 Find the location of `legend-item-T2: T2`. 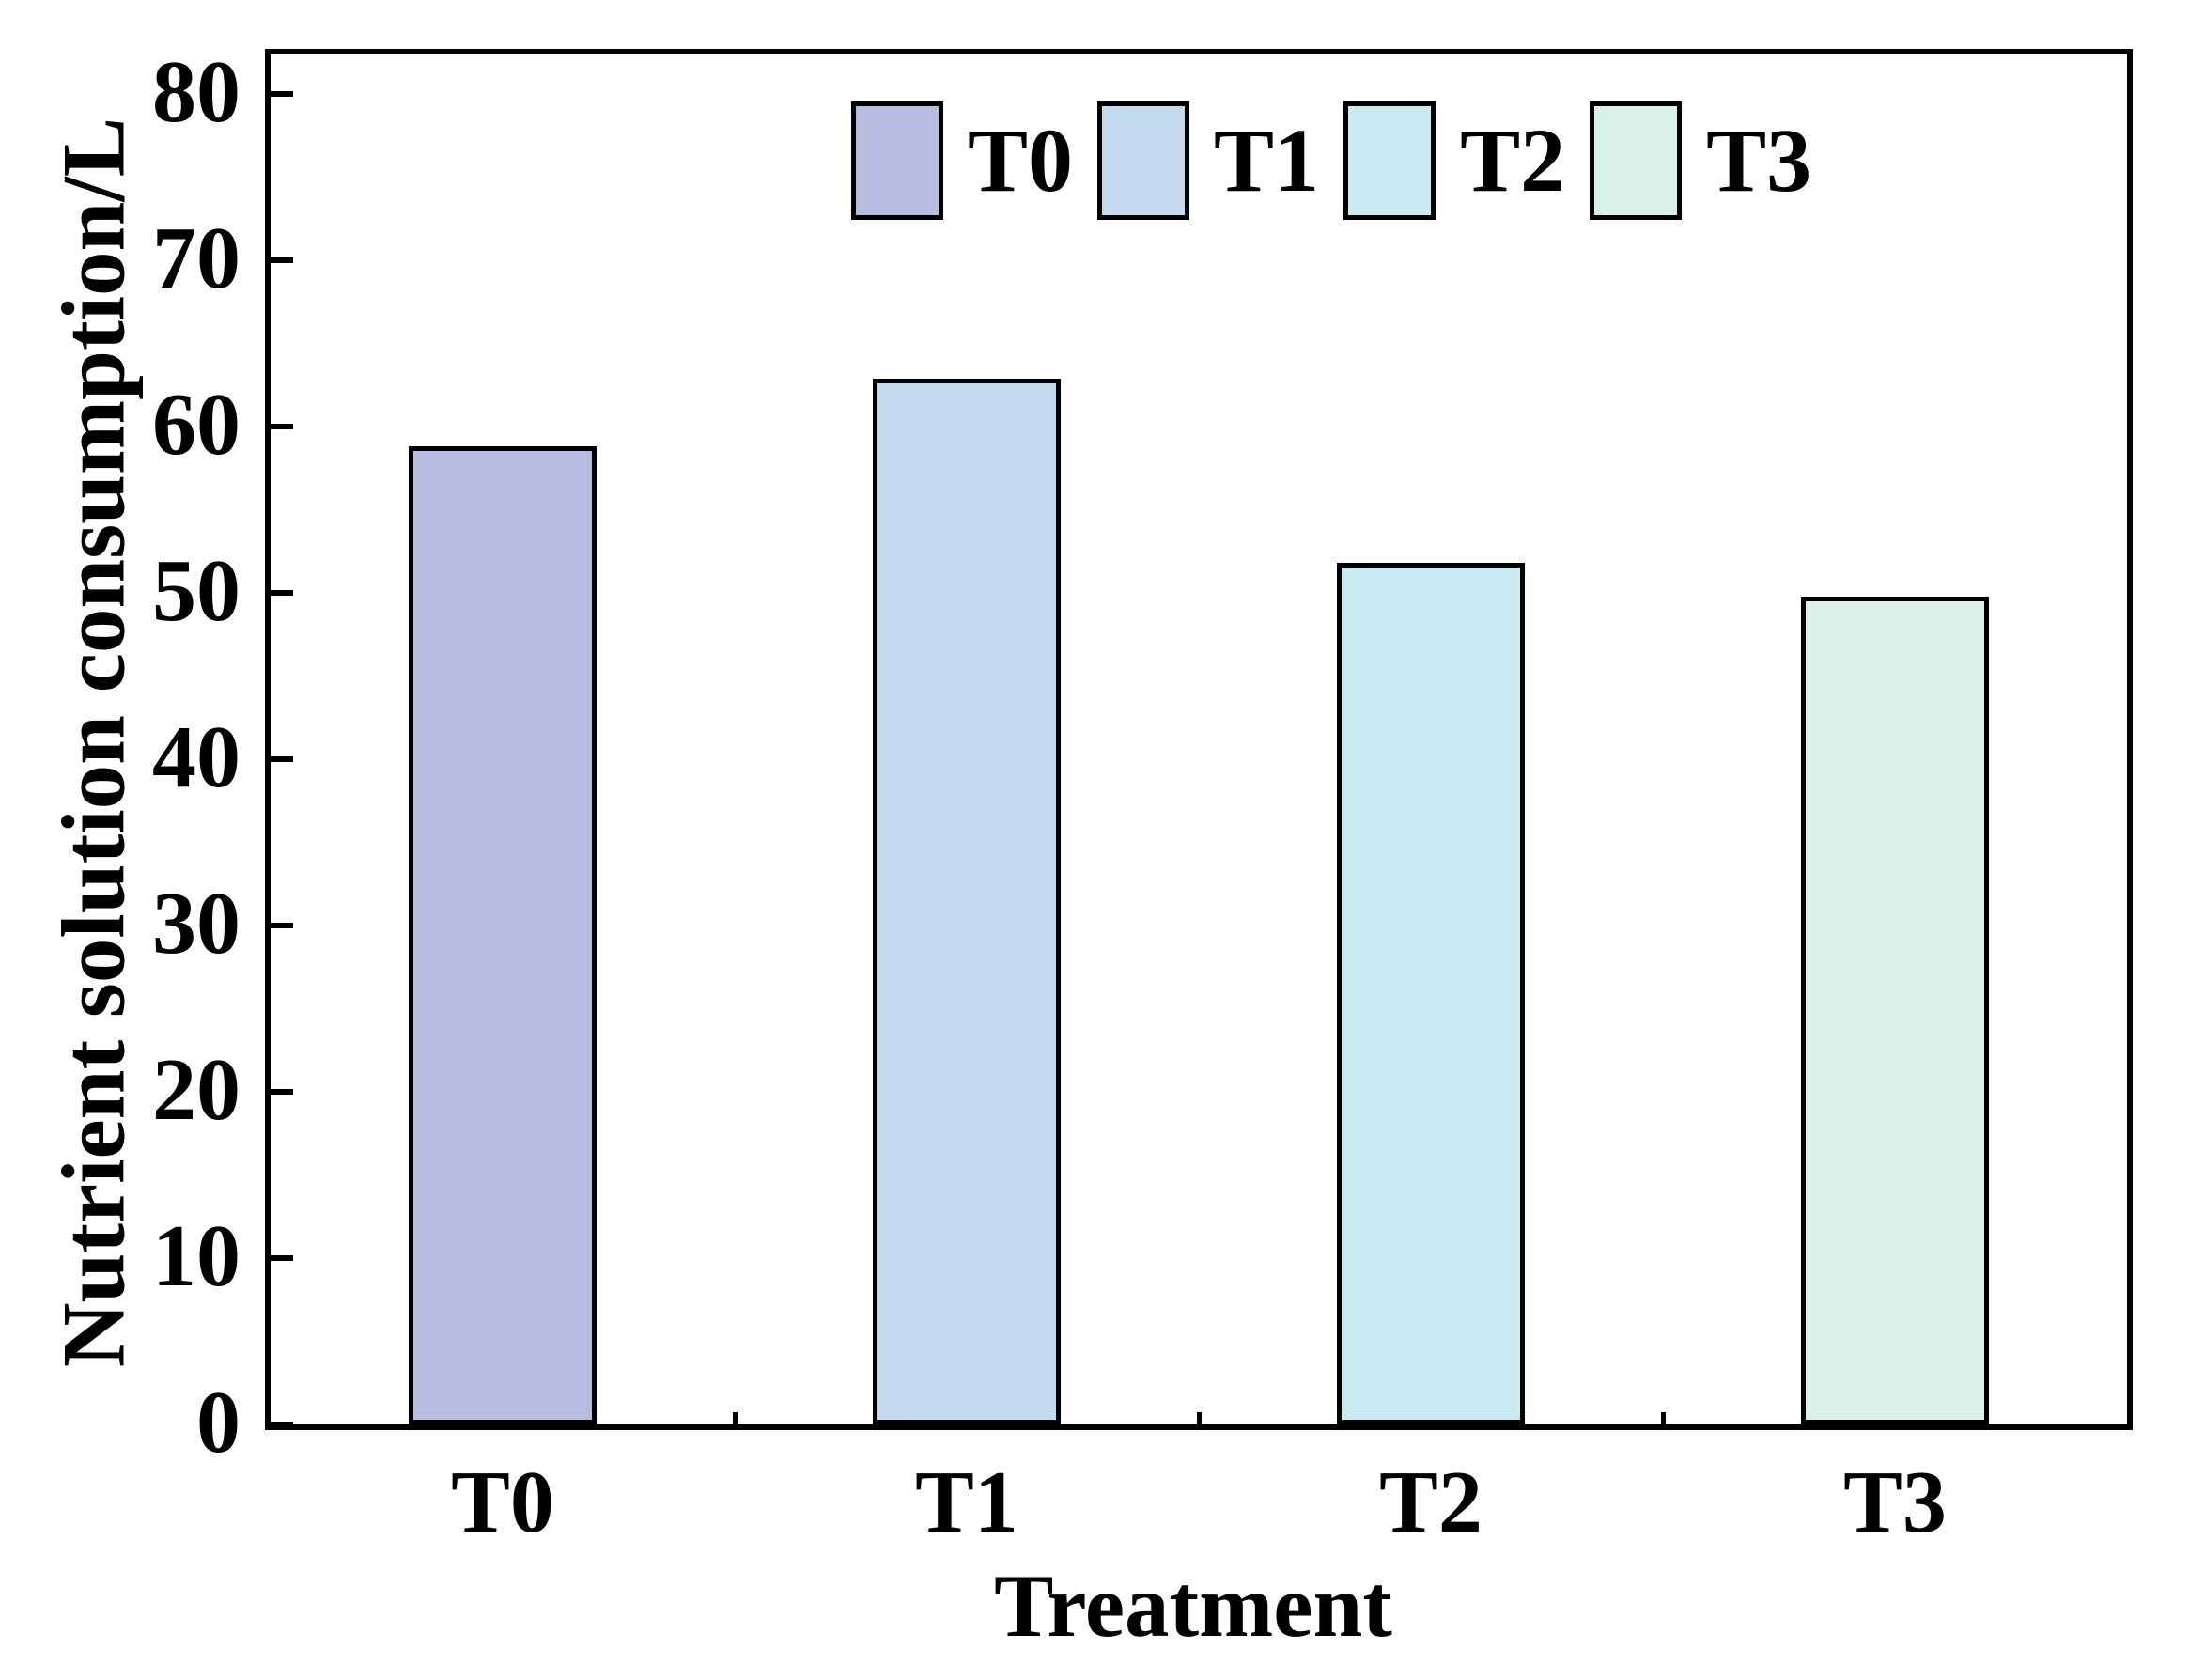

legend-item-T2: T2 is located at coordinates (1454, 160).